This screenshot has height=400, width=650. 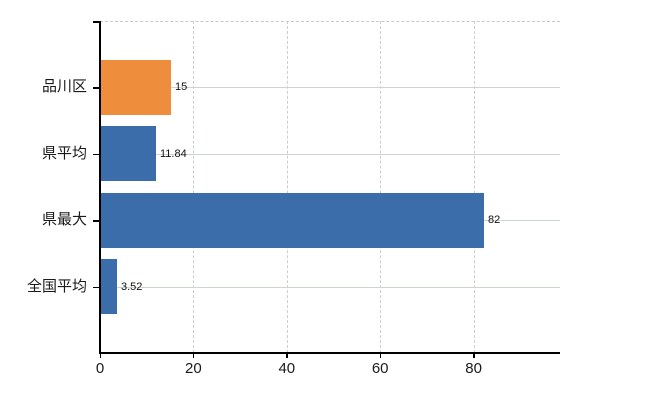 What do you see at coordinates (96, 22) in the screenshot?
I see `y-axis-top-tick` at bounding box center [96, 22].